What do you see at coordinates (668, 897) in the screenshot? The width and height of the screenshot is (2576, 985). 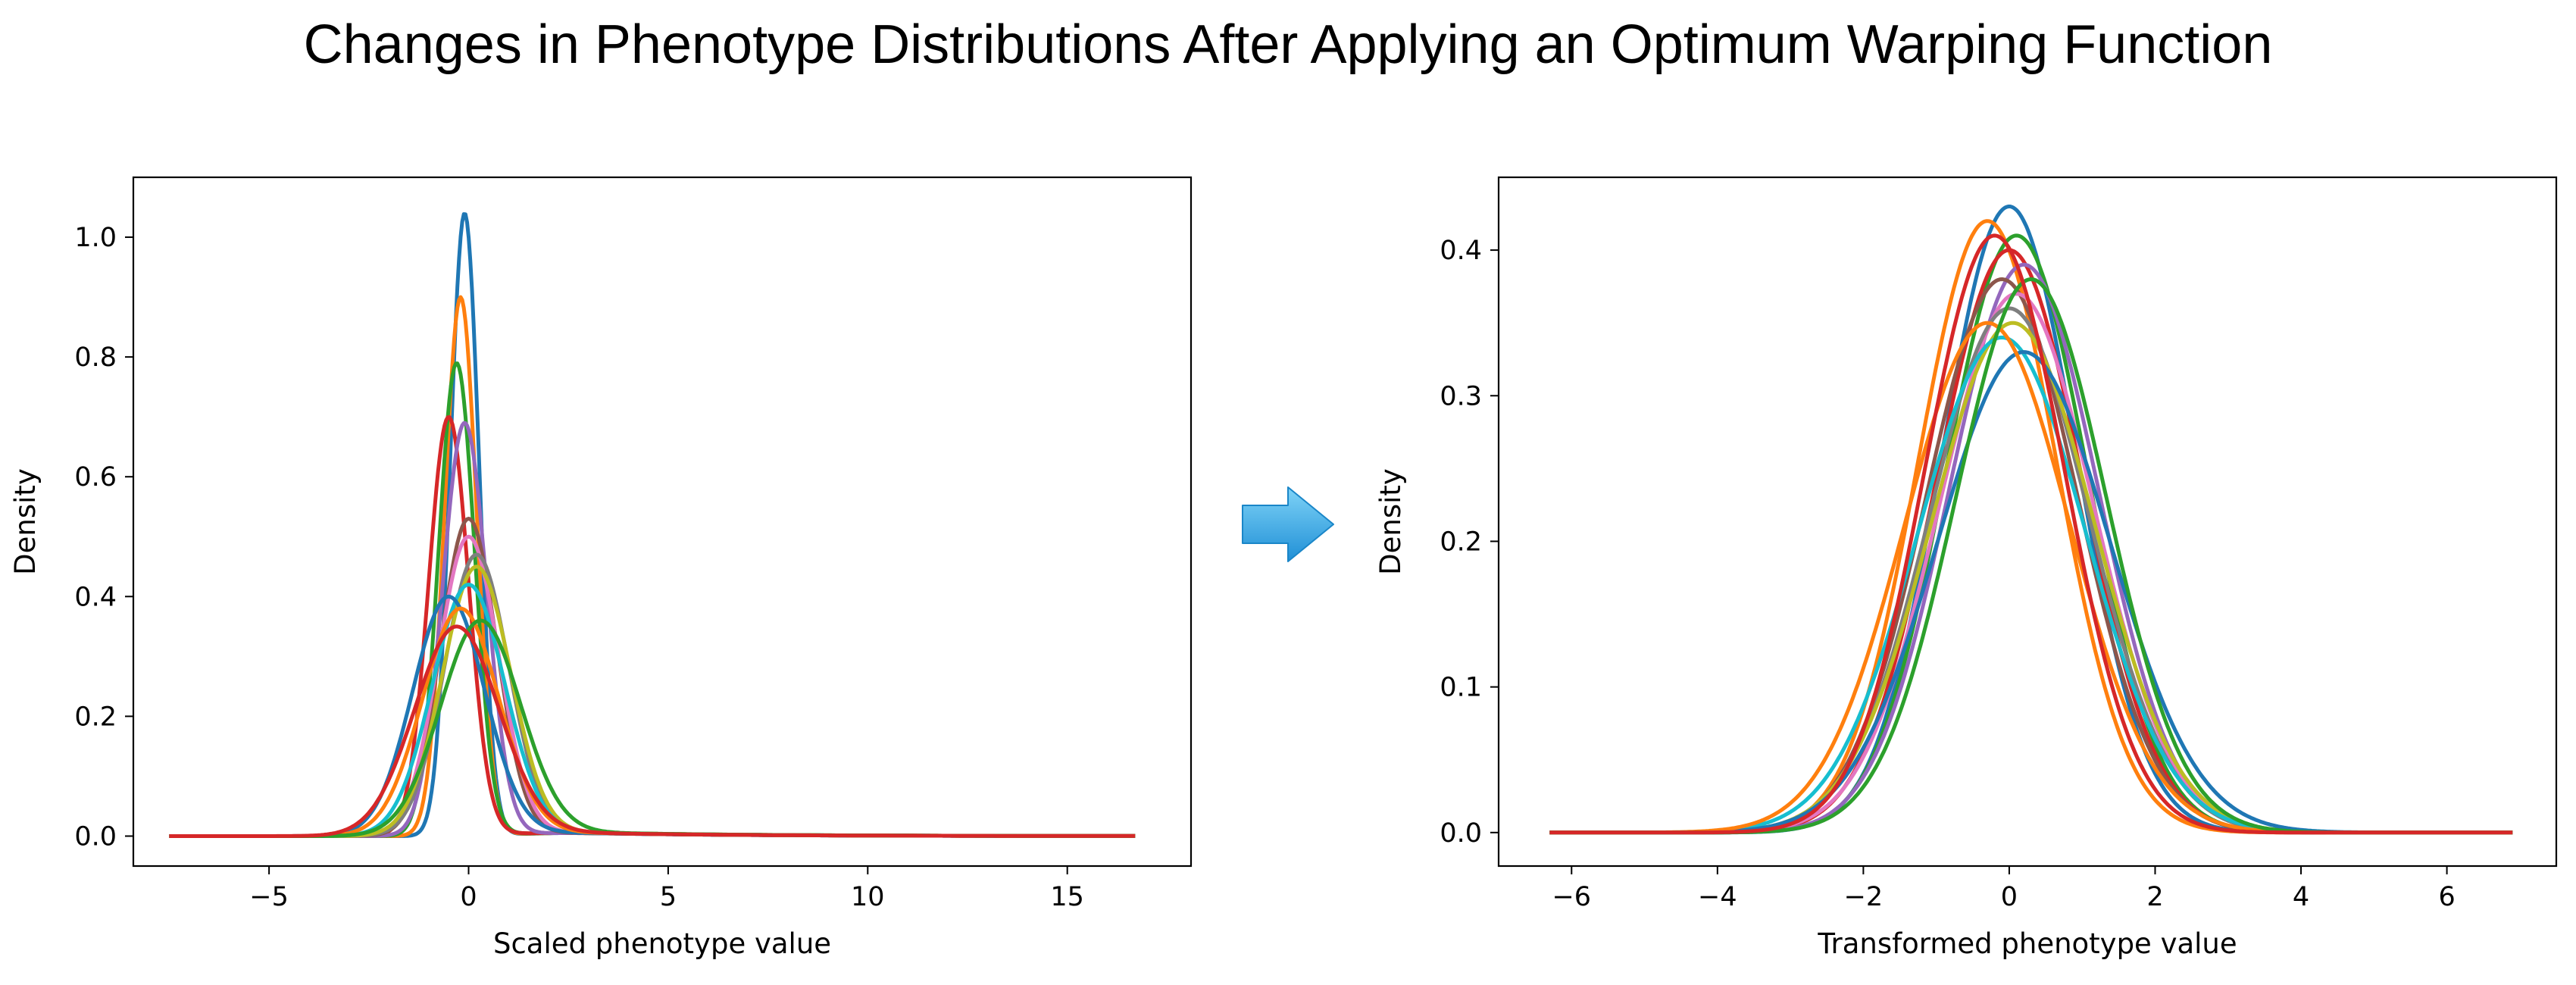 I see `x-tick-label: 5` at bounding box center [668, 897].